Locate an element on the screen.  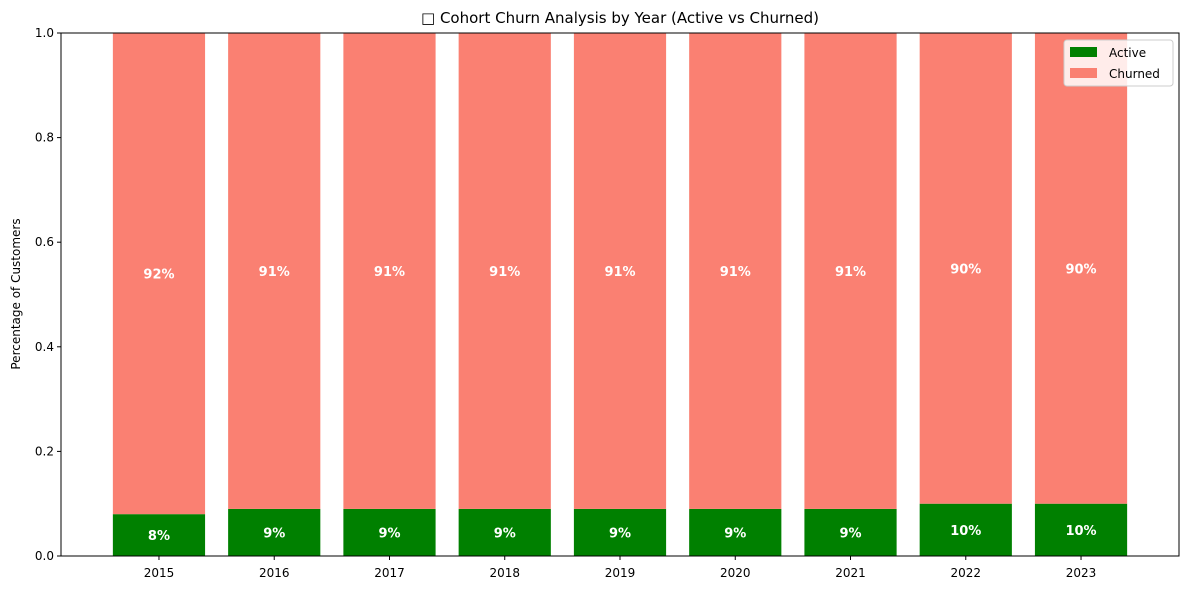
bar-churned-2023 is located at coordinates (1081, 268).